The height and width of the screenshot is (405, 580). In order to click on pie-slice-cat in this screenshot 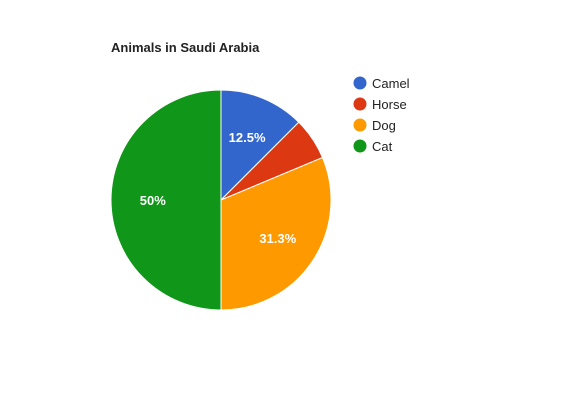, I will do `click(166, 200)`.